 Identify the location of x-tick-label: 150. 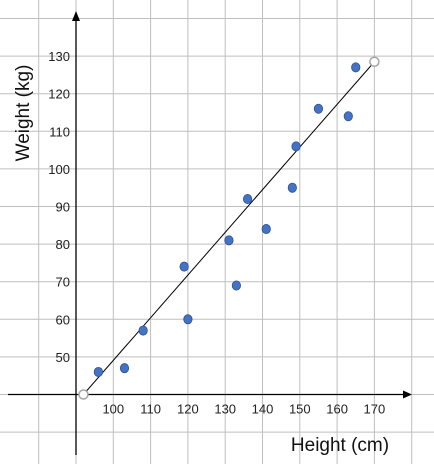
(300, 409).